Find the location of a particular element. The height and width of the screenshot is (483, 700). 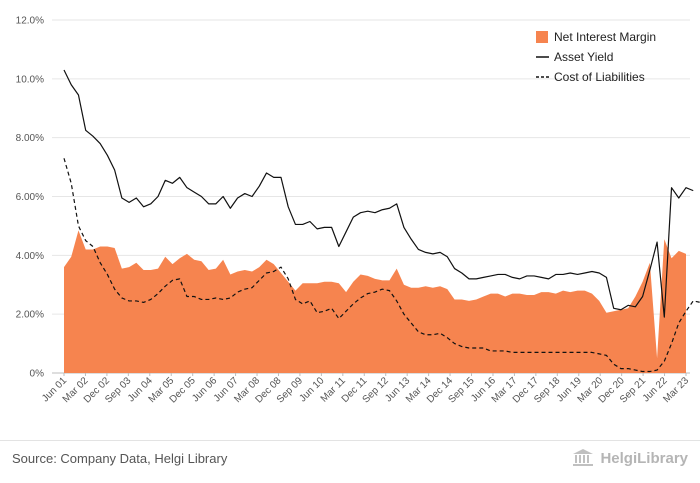

legend-swatch-net-interest-margin is located at coordinates (542, 37).